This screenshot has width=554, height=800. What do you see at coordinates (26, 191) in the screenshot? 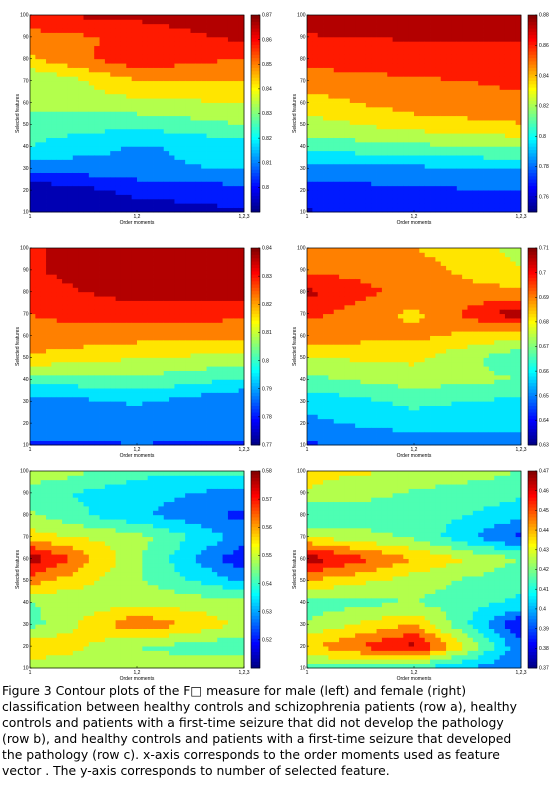
I see `y-tick-label: 20` at bounding box center [26, 191].